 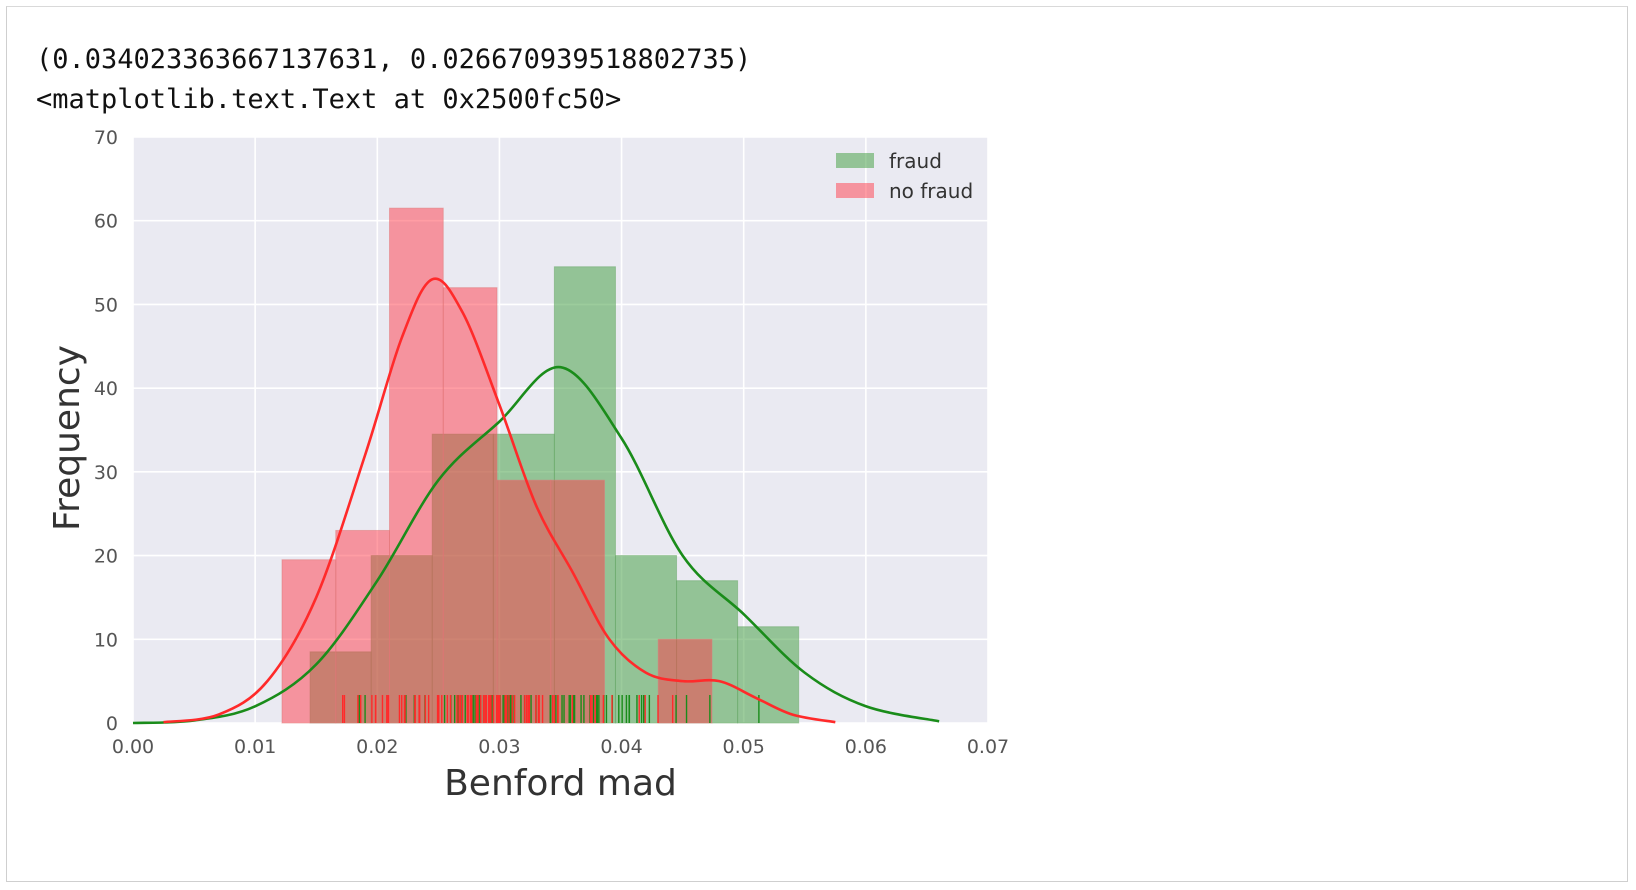 I want to click on legend-label-no-fraud: no fraud, so click(x=931, y=191).